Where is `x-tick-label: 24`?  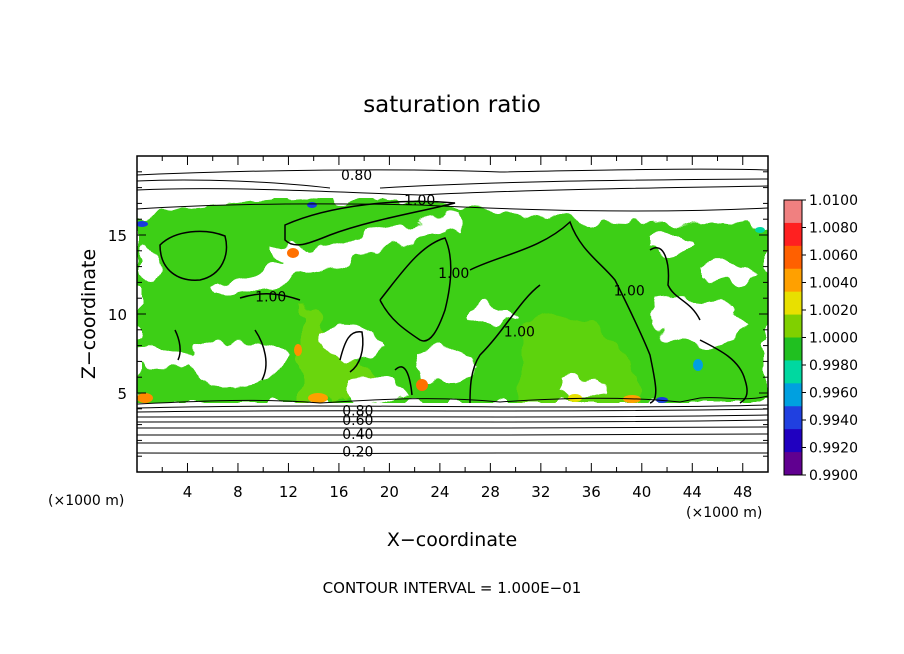
x-tick-label: 24 is located at coordinates (439, 492).